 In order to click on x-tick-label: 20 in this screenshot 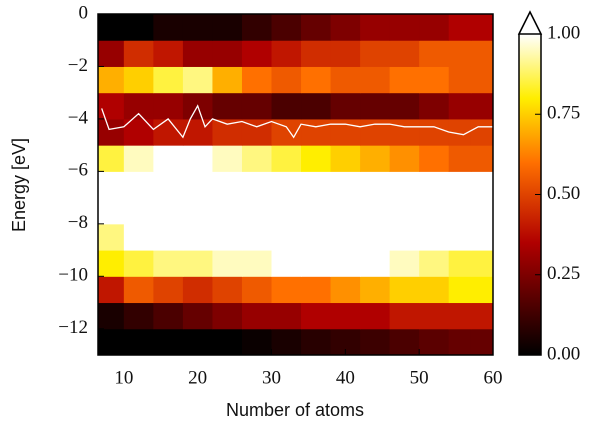, I will do `click(197, 377)`.